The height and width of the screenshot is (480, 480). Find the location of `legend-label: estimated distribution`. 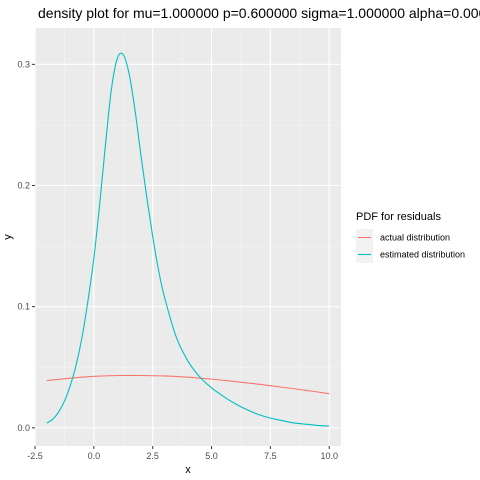

legend-label: estimated distribution is located at coordinates (422, 255).